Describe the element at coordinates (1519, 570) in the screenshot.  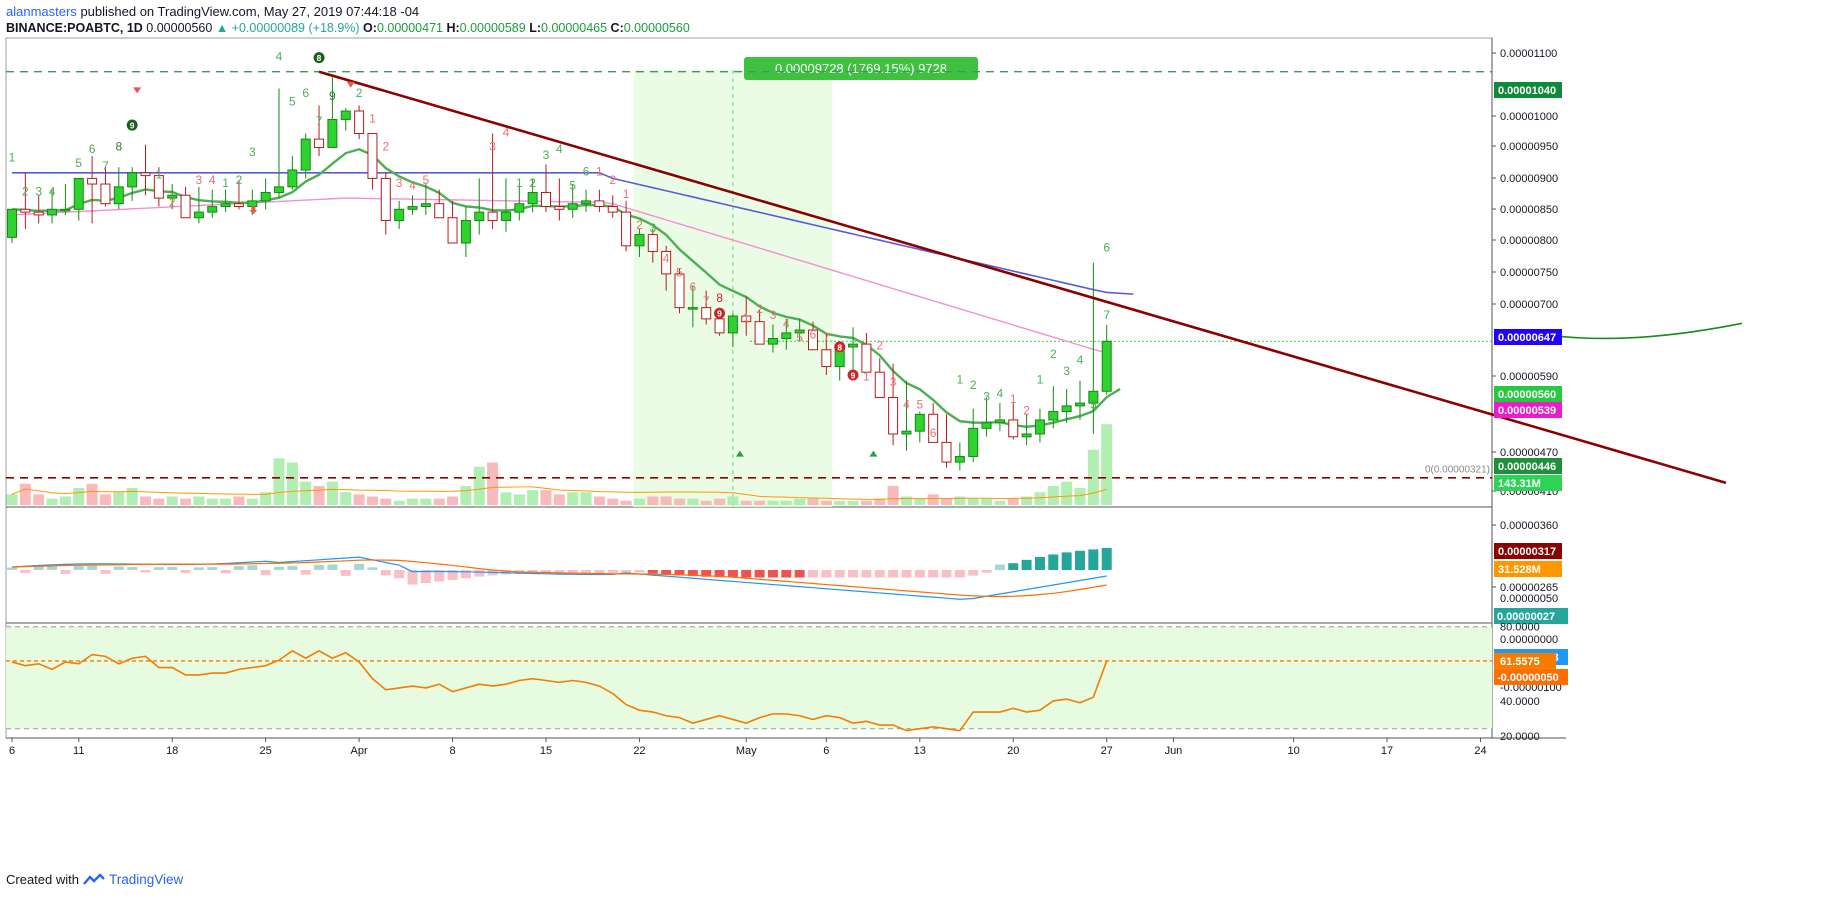
I see `price-badge-label: 31.528M` at that location.